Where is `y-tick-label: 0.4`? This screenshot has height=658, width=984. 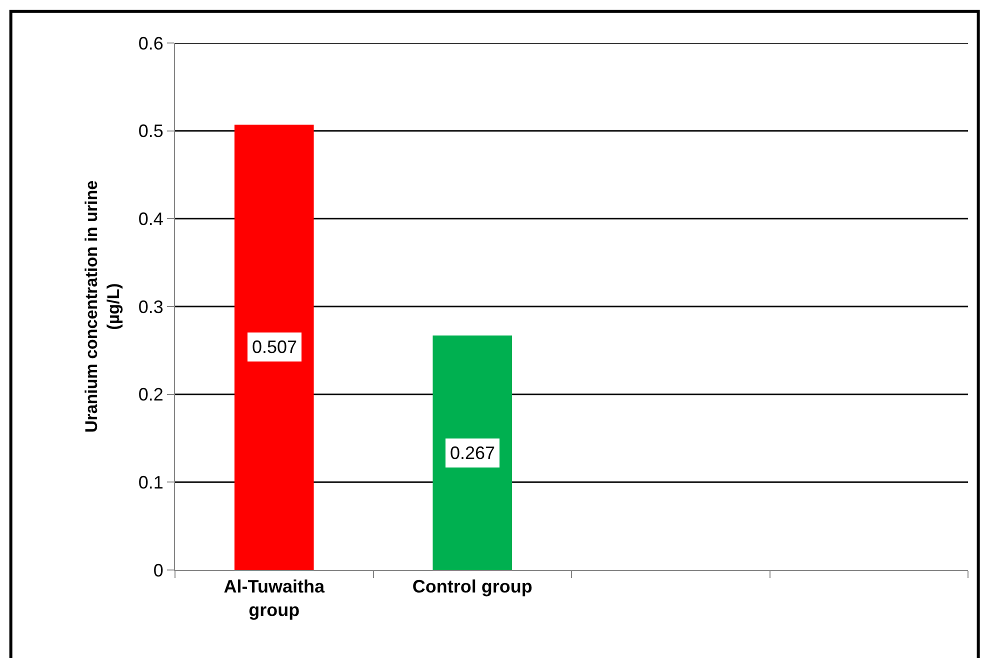
y-tick-label: 0.4 is located at coordinates (151, 218).